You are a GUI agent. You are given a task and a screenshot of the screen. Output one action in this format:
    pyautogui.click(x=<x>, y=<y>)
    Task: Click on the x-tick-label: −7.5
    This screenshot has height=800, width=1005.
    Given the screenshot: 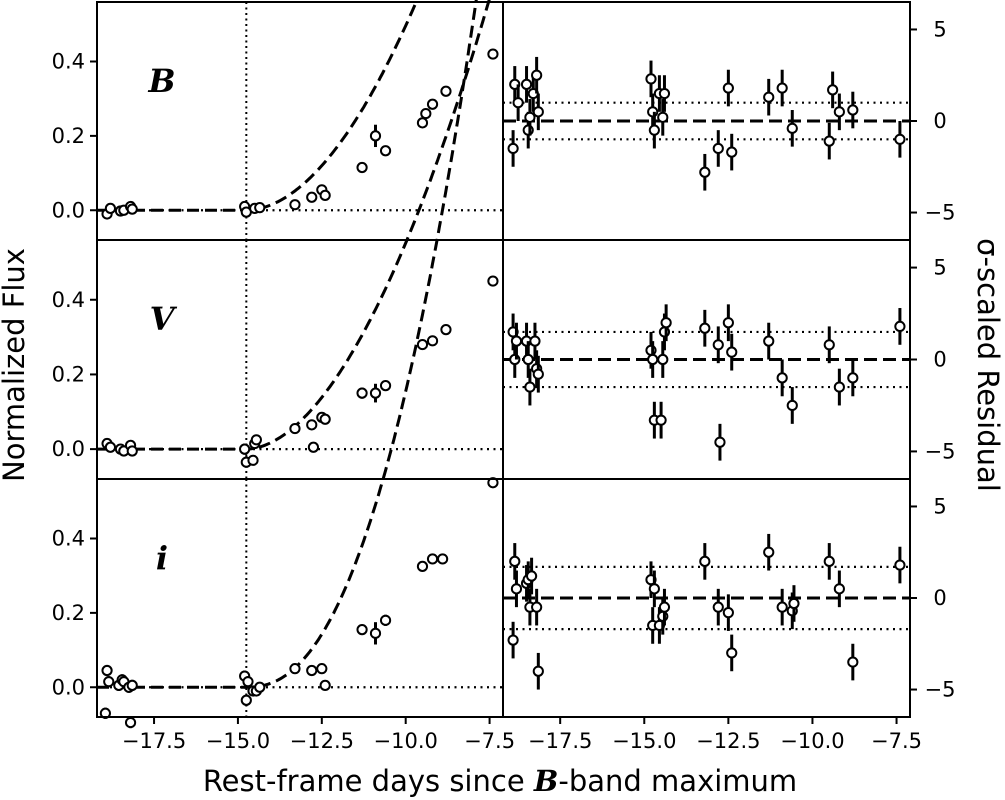 What is the action you would take?
    pyautogui.click(x=489, y=741)
    